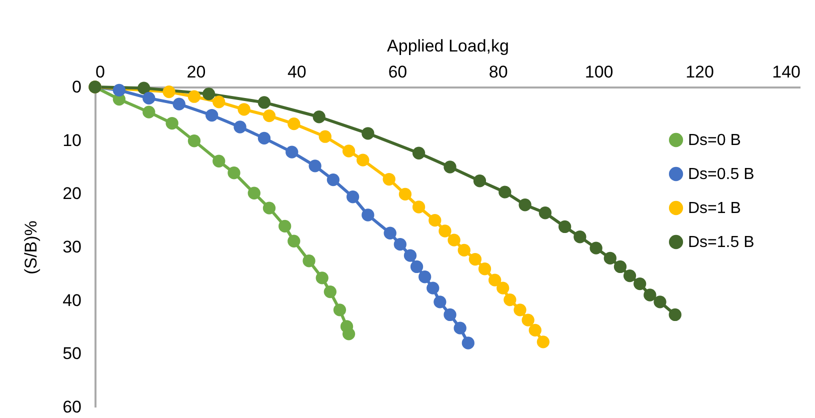 The image size is (815, 418). What do you see at coordinates (72, 407) in the screenshot?
I see `y-tick-label: 60` at bounding box center [72, 407].